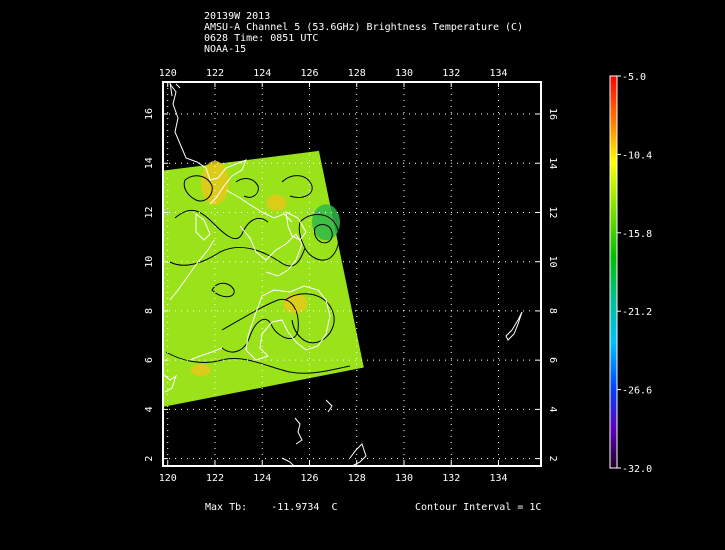 This screenshot has width=725, height=550. I want to click on brightness-temperature-field, so click(263, 278).